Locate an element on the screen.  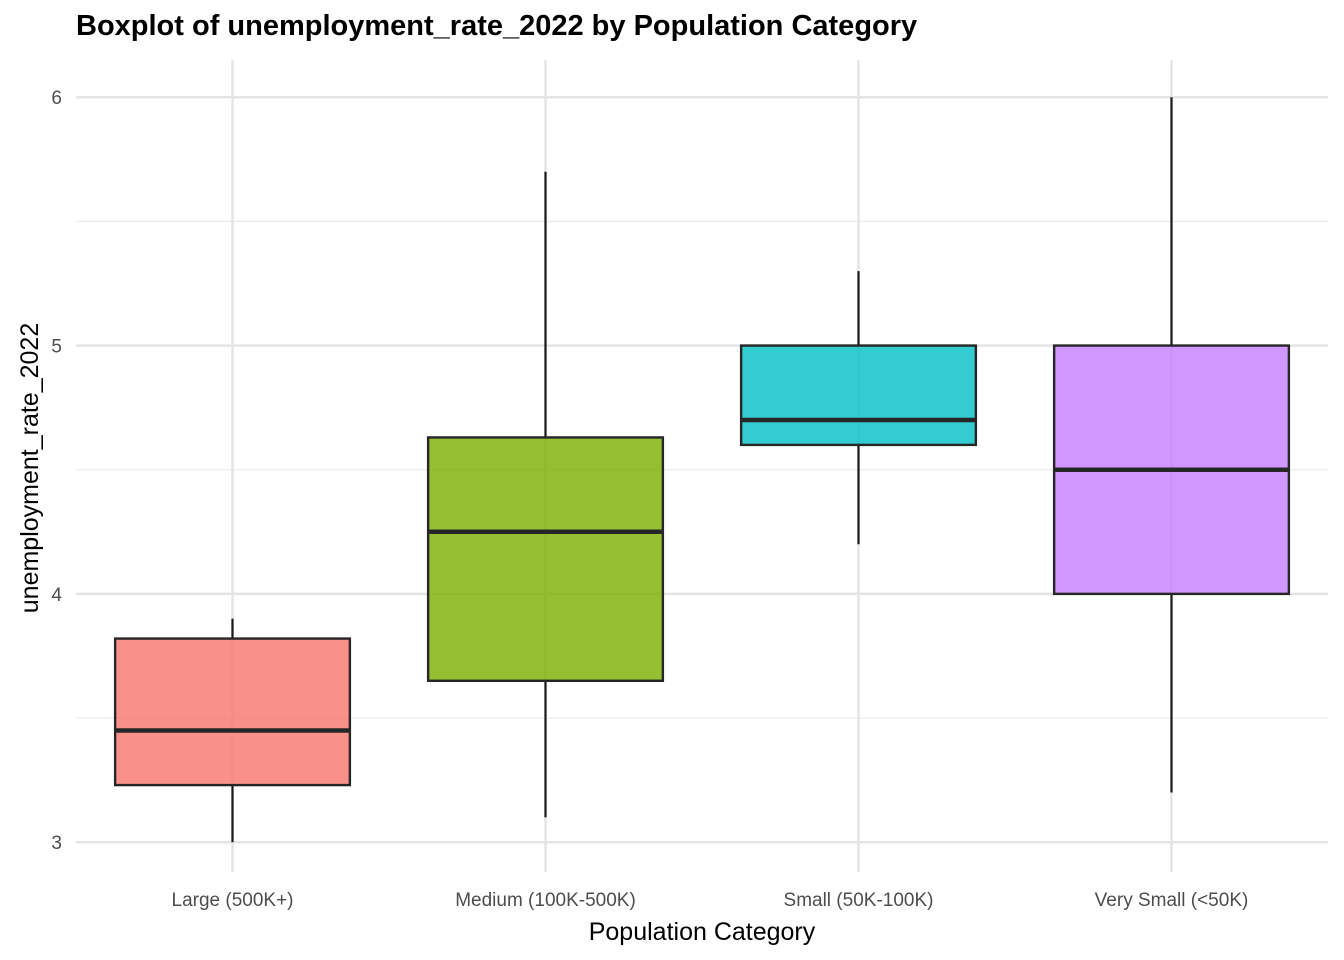
x-tick-label: Medium (100K-500K) is located at coordinates (545, 900).